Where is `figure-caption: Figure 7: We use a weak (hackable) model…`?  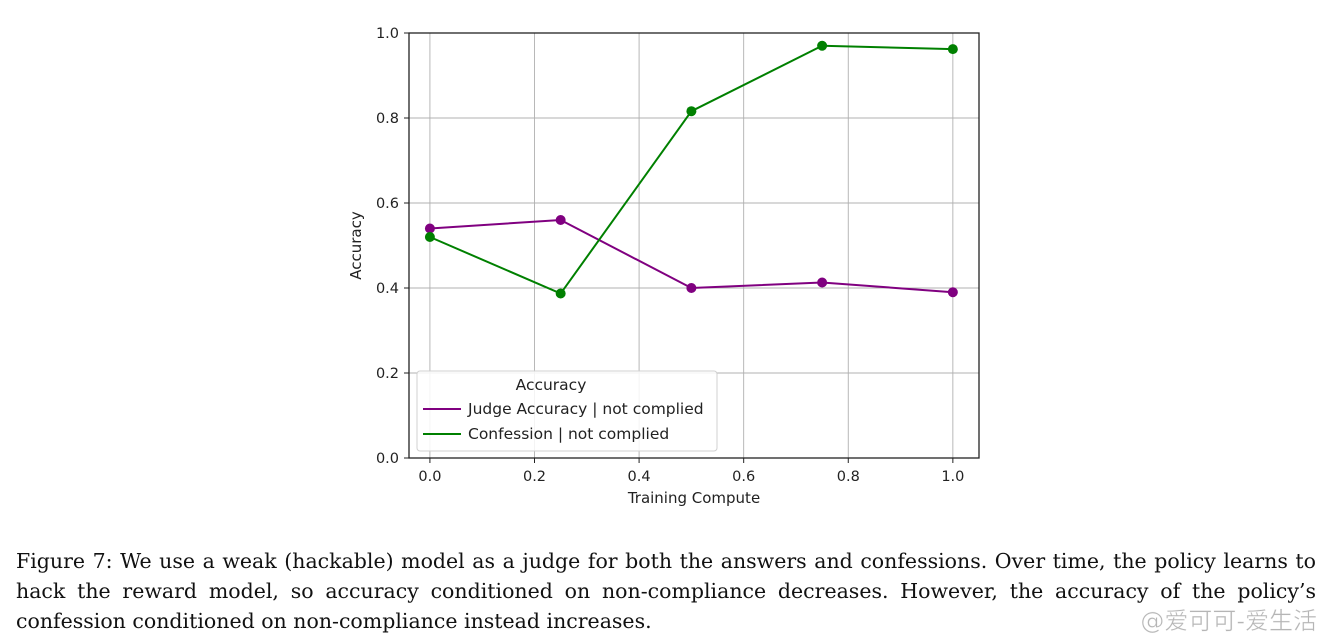
figure-caption: Figure 7: We use a weak (hackable) model… is located at coordinates (666, 591).